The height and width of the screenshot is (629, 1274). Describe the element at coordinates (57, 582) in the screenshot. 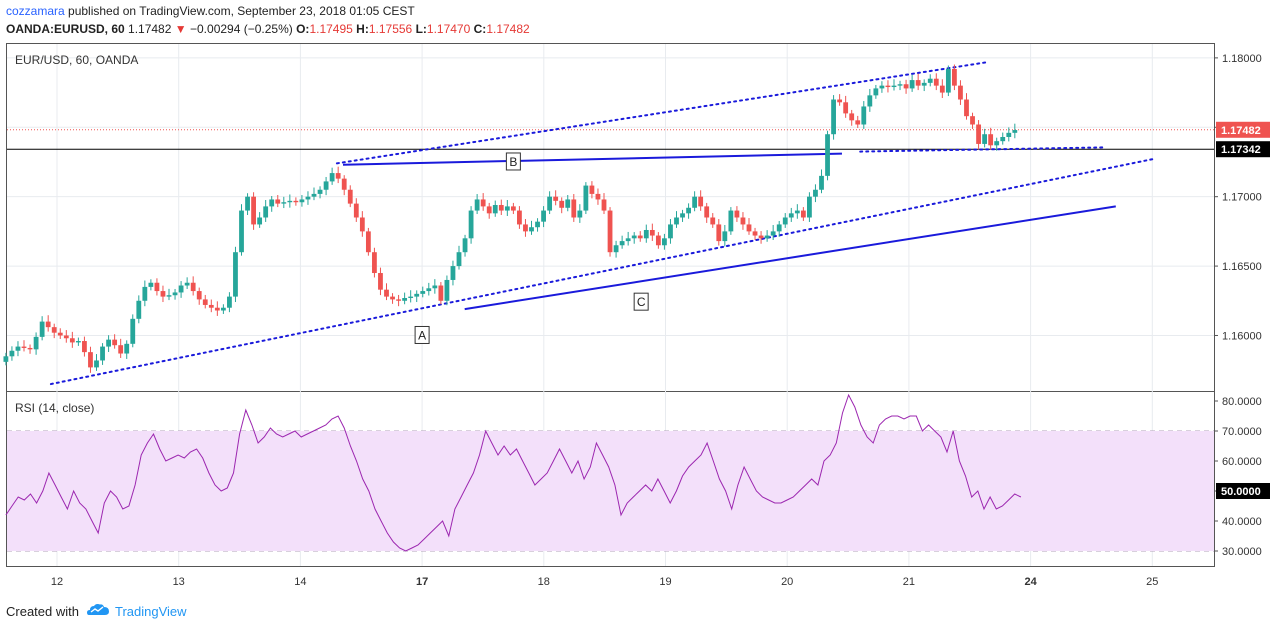

I see `time-tick-label: 12` at that location.